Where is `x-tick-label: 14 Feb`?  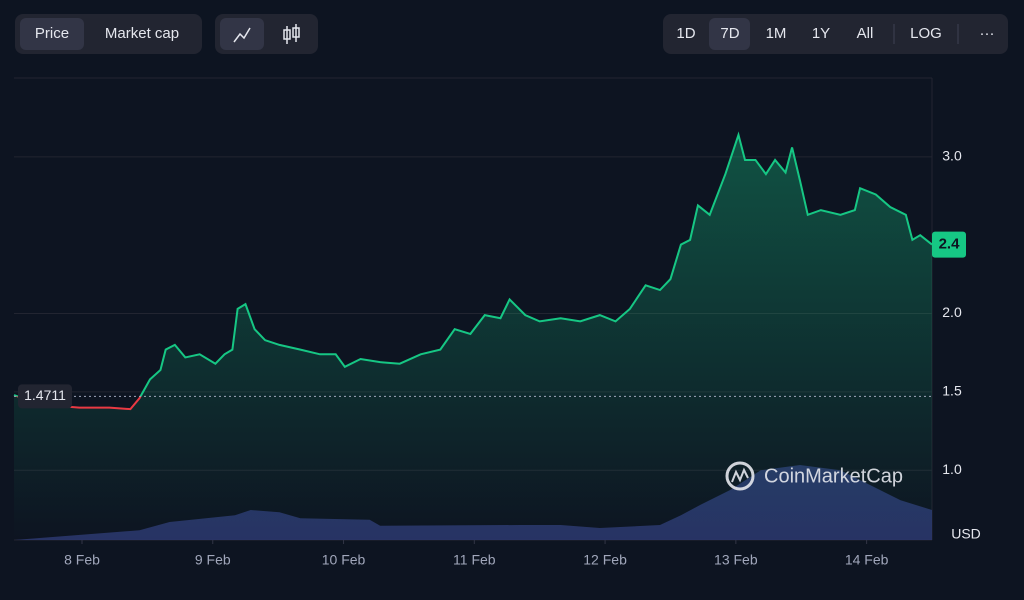 x-tick-label: 14 Feb is located at coordinates (867, 560).